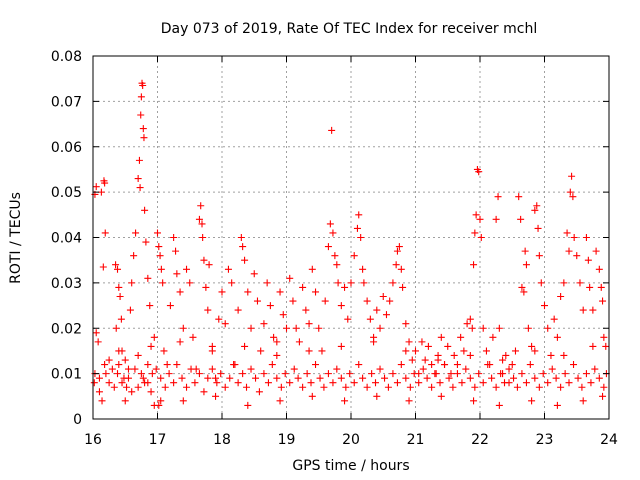 The image size is (640, 480). What do you see at coordinates (545, 440) in the screenshot?
I see `x-tick-label: 23` at bounding box center [545, 440].